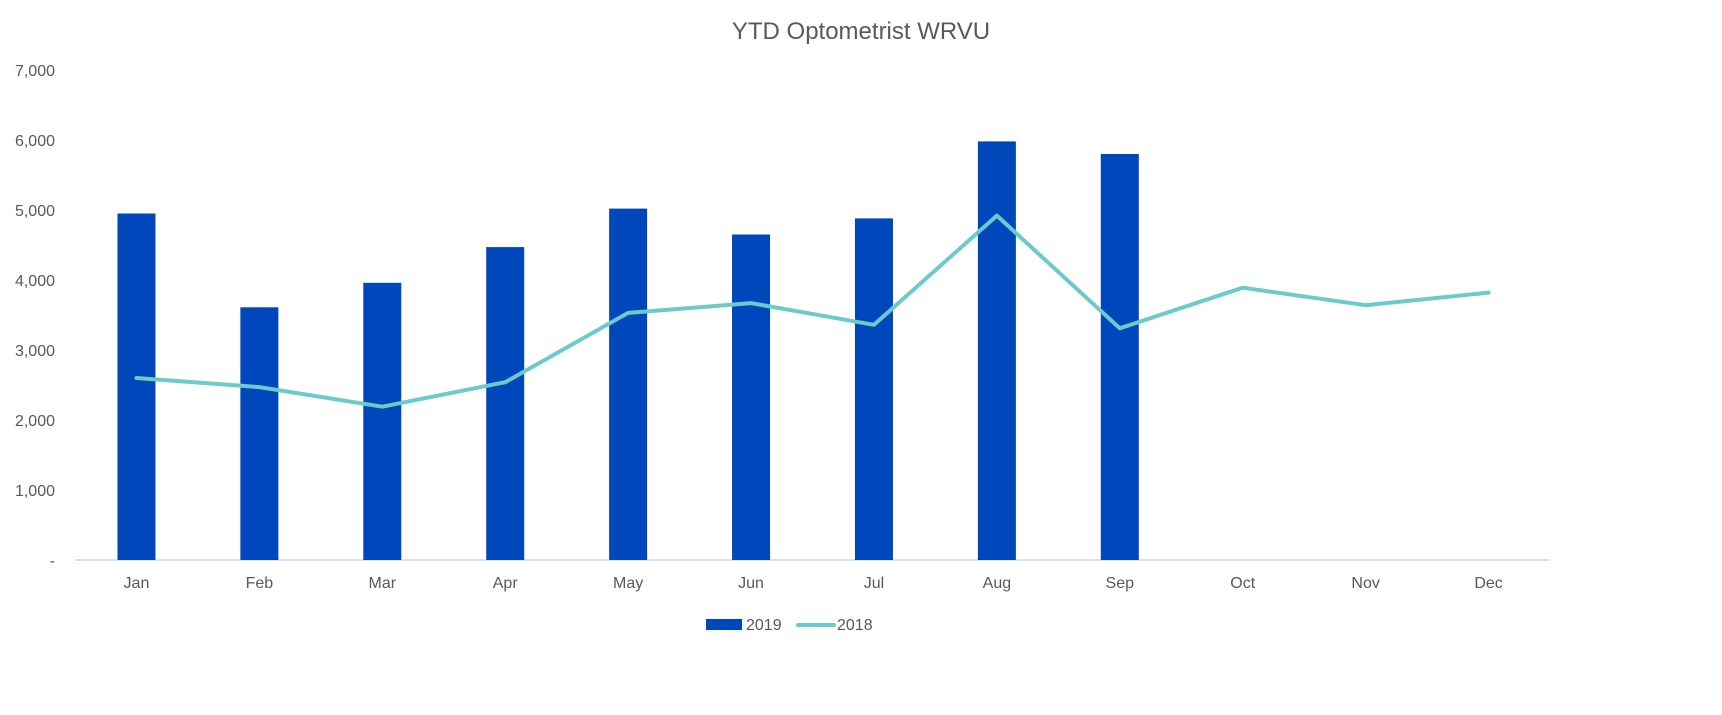 The height and width of the screenshot is (715, 1722). I want to click on legend-label-2019: 2019, so click(764, 625).